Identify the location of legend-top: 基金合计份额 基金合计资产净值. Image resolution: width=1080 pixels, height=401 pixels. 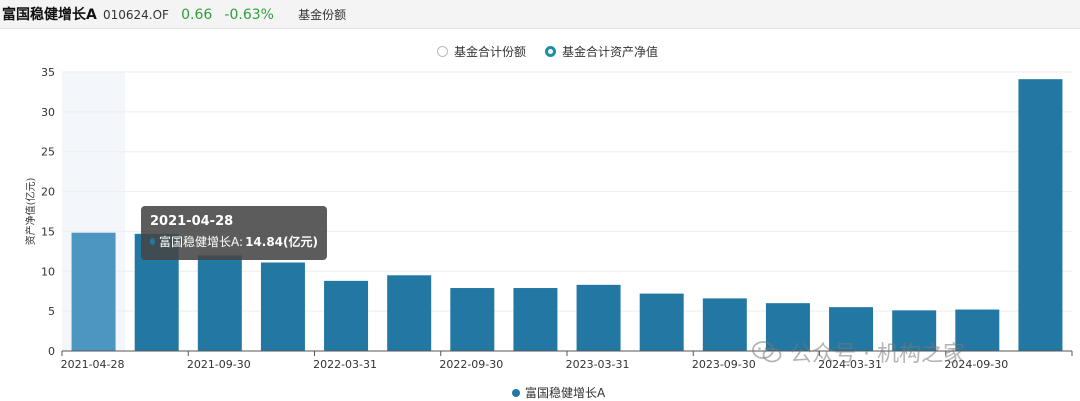
(540, 52).